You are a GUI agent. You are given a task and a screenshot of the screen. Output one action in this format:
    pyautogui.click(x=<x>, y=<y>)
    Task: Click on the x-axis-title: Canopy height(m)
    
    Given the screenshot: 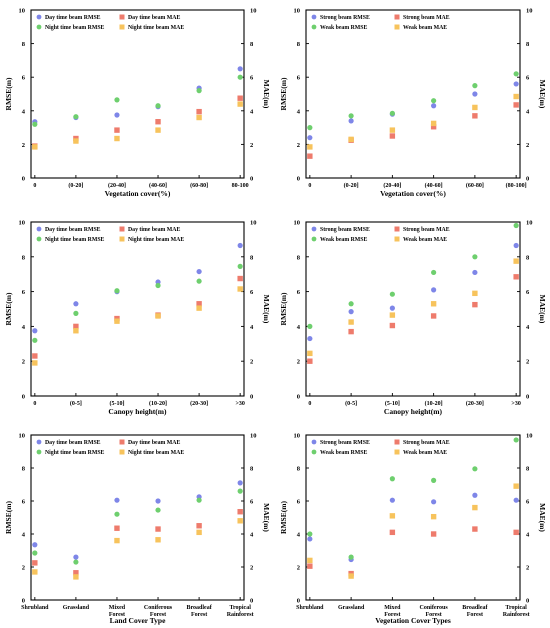 What is the action you would take?
    pyautogui.click(x=137, y=411)
    